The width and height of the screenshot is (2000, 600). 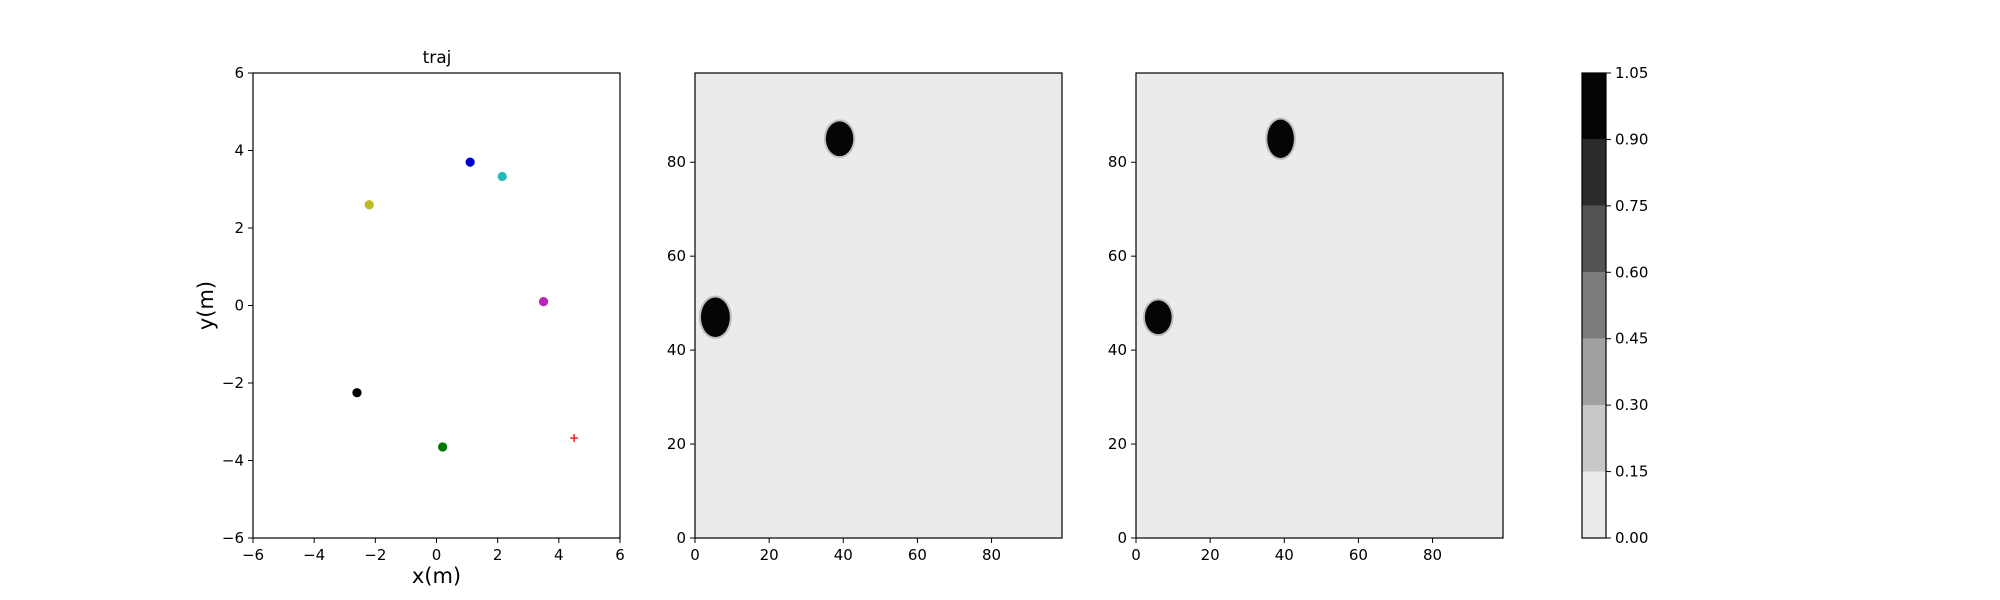 I want to click on traj-y-tick-label: 2, so click(x=239, y=228).